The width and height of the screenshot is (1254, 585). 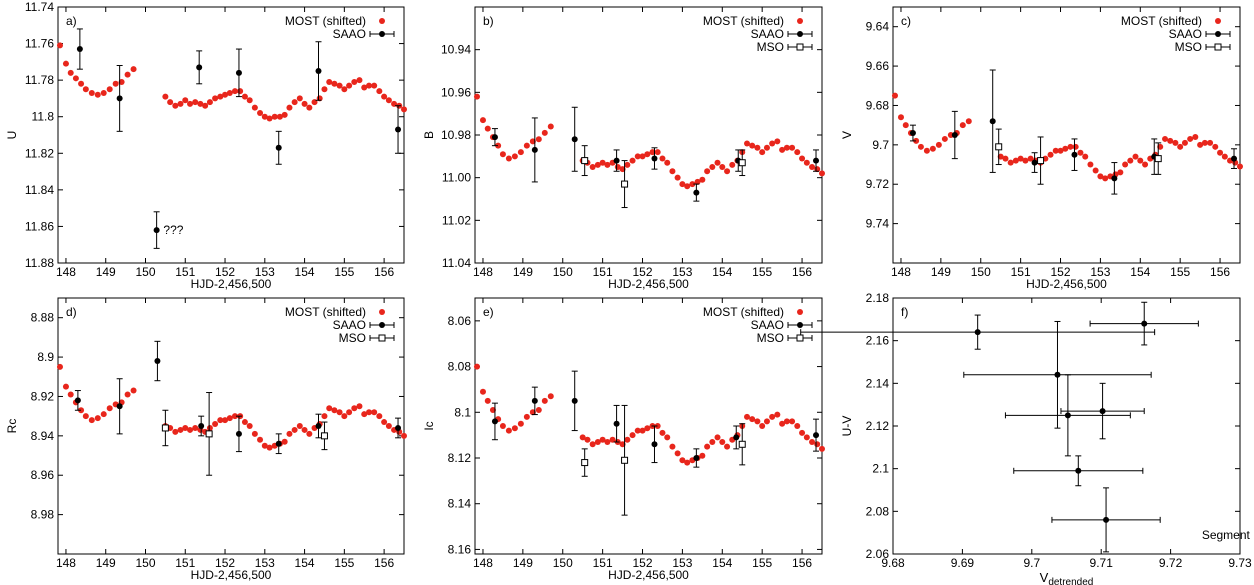 I want to click on x-tick-label: 149, so click(x=106, y=563).